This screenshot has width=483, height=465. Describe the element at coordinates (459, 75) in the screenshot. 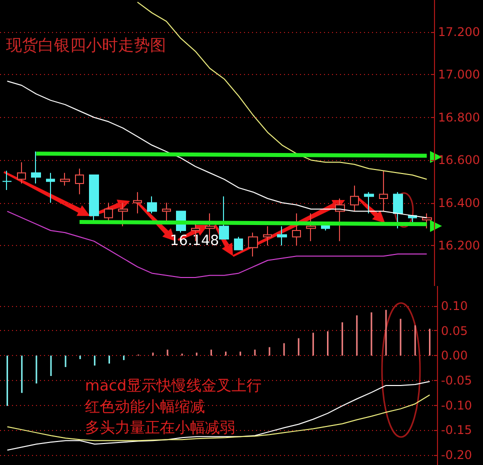

I see `y-tick-label: 17.000` at that location.